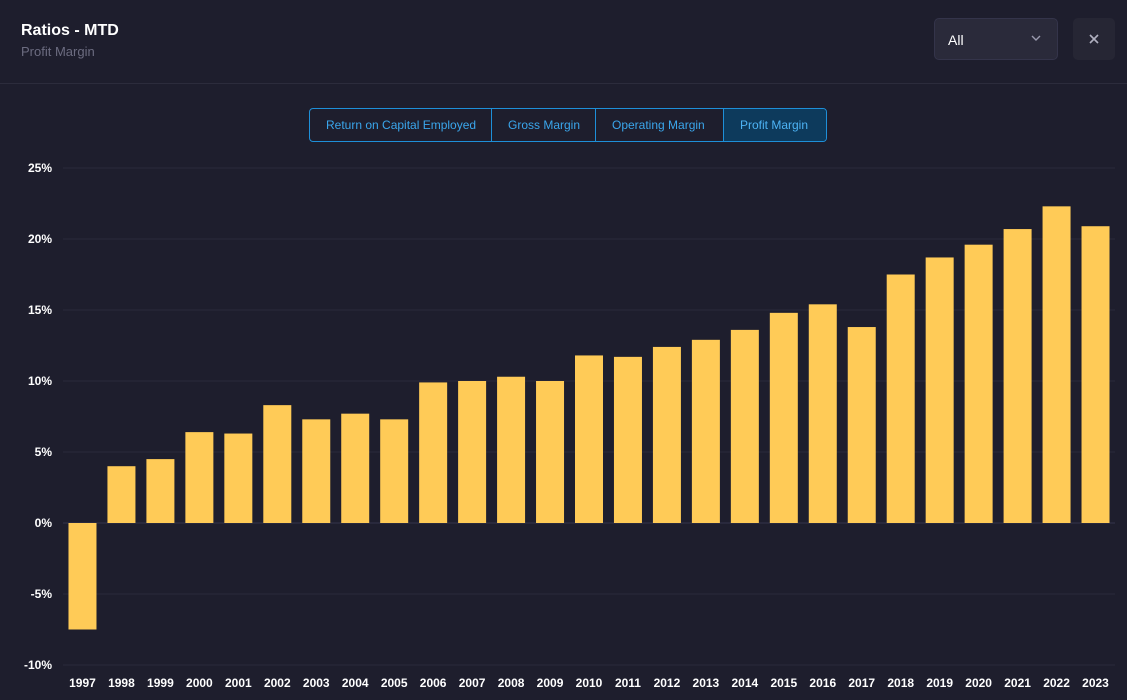  What do you see at coordinates (355, 468) in the screenshot?
I see `bar-2004` at bounding box center [355, 468].